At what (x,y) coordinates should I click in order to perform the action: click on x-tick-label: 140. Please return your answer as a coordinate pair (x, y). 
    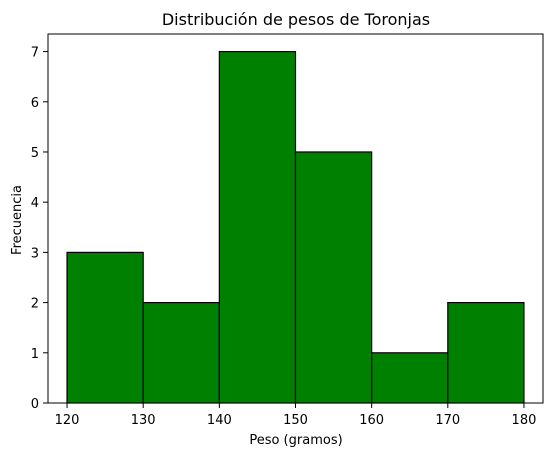
    Looking at the image, I should click on (219, 420).